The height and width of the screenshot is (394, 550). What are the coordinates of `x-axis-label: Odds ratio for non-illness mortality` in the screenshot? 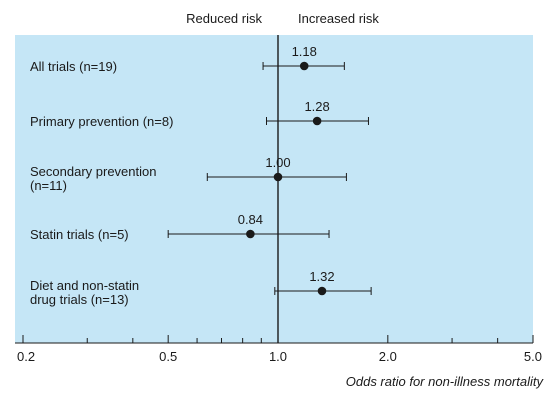 It's located at (445, 381).